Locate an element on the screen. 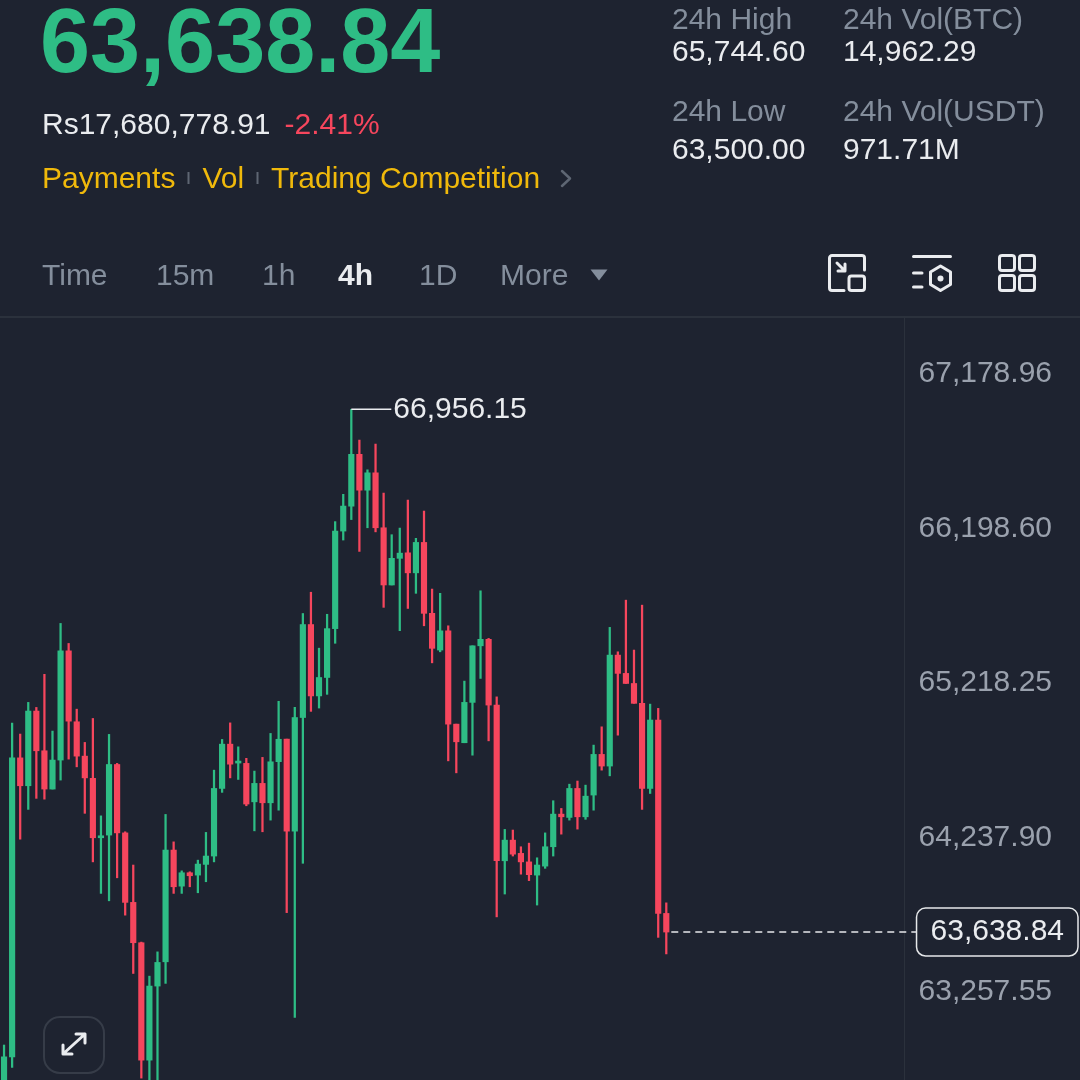 The image size is (1080, 1080). text: 971.71M is located at coordinates (901, 149).